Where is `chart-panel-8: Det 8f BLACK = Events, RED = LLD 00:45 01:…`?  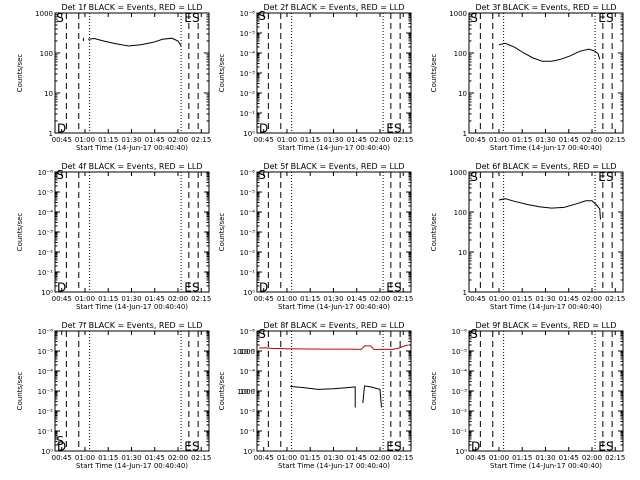 chart-panel-8: Det 8f BLACK = Events, RED = LLD 00:45 01:… is located at coordinates (315, 395).